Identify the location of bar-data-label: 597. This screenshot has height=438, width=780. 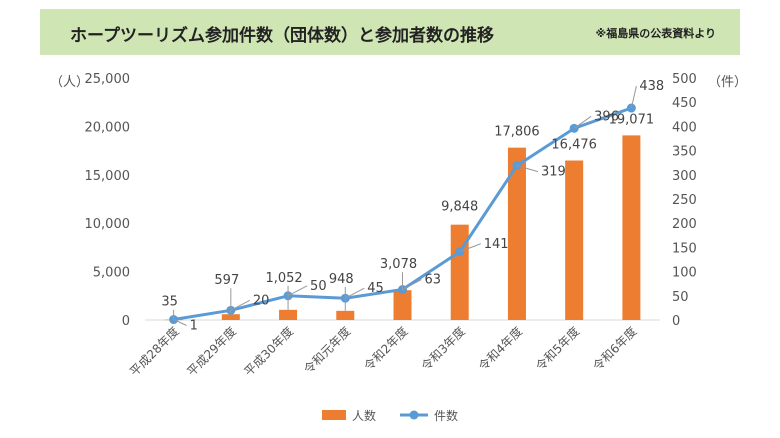
(226, 280).